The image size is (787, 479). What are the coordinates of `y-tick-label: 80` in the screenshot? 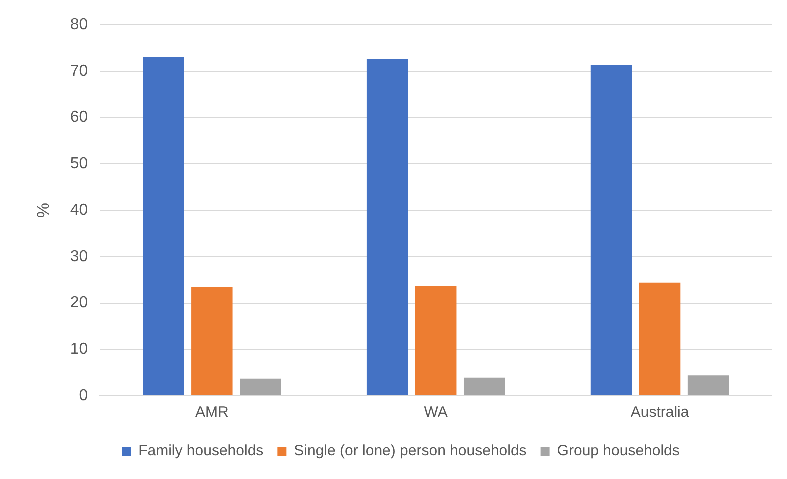 It's located at (79, 25).